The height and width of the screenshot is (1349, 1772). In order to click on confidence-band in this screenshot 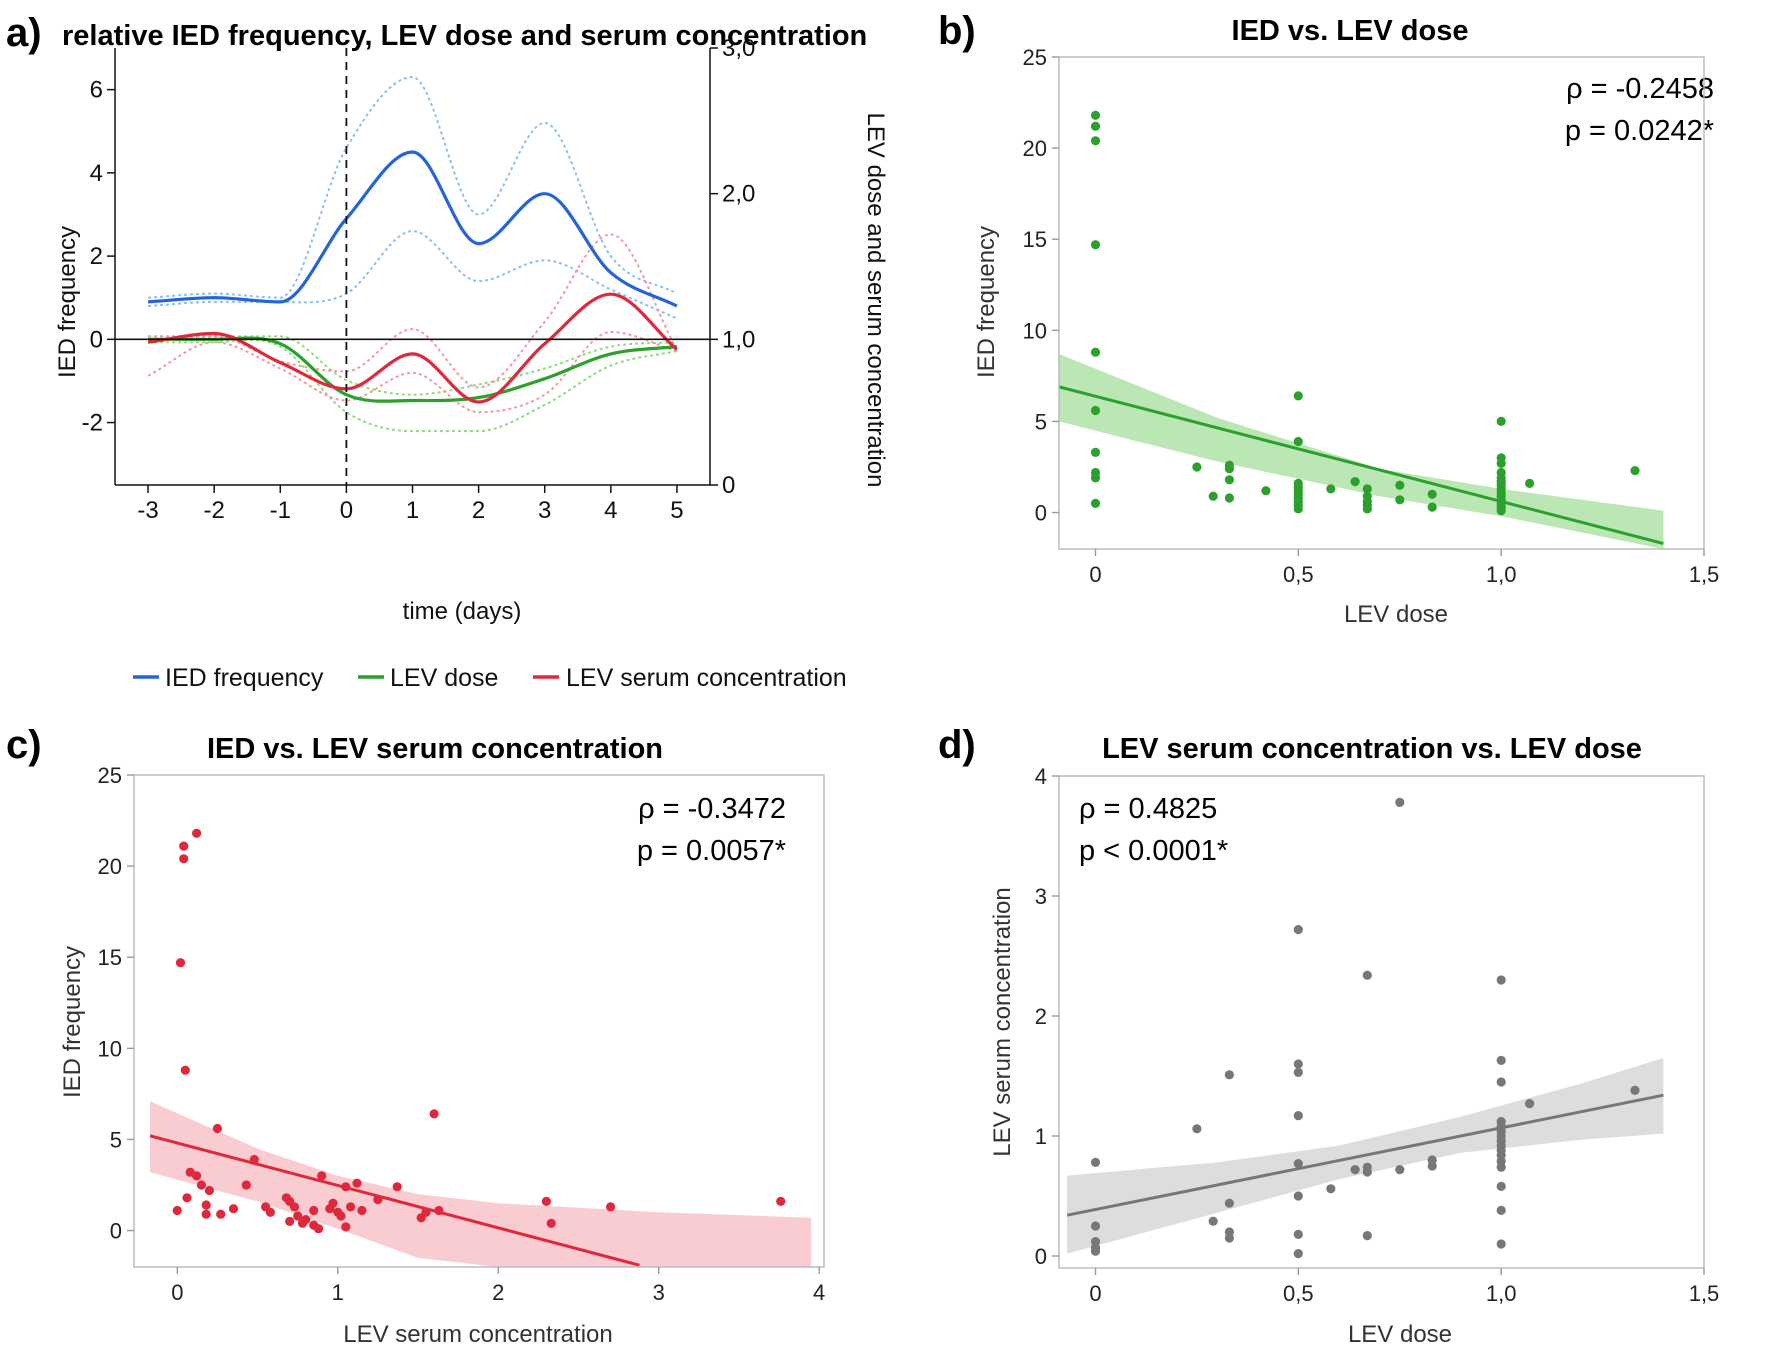, I will do `click(481, 1184)`.